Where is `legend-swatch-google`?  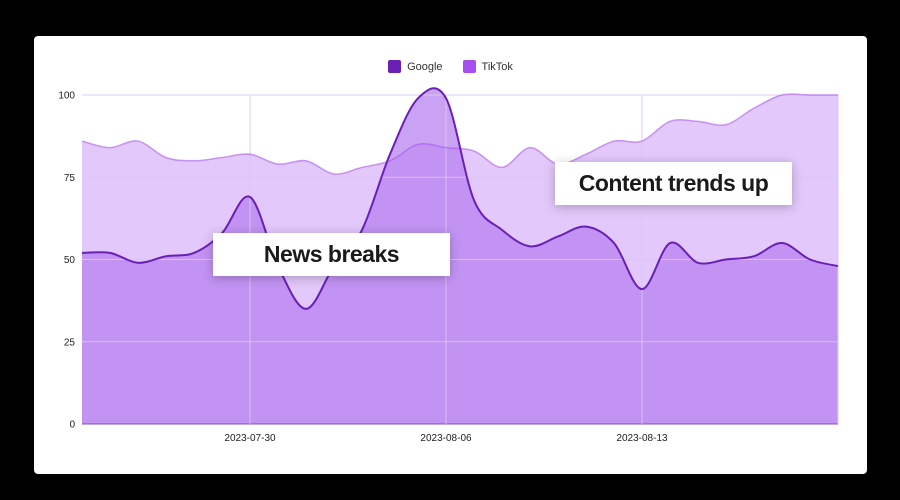 legend-swatch-google is located at coordinates (395, 66).